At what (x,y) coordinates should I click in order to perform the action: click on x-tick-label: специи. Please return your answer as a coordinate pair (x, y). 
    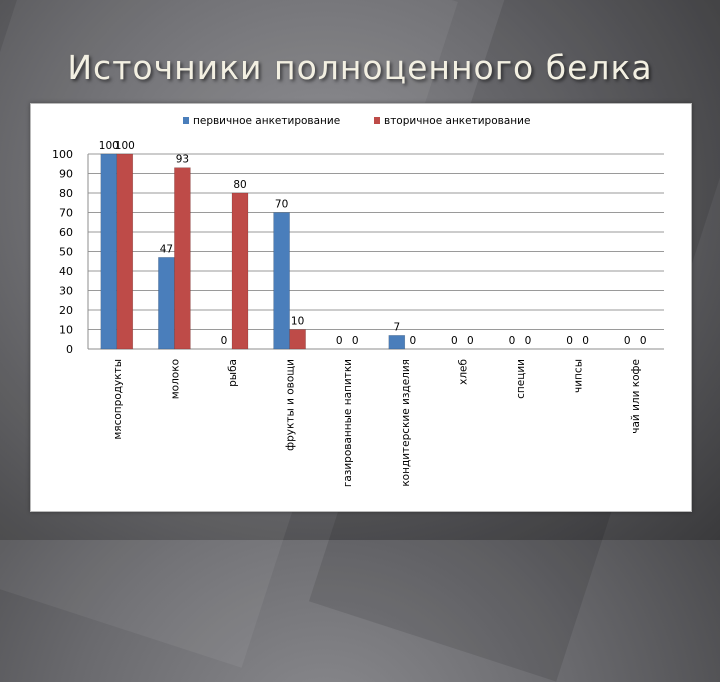
    Looking at the image, I should click on (521, 379).